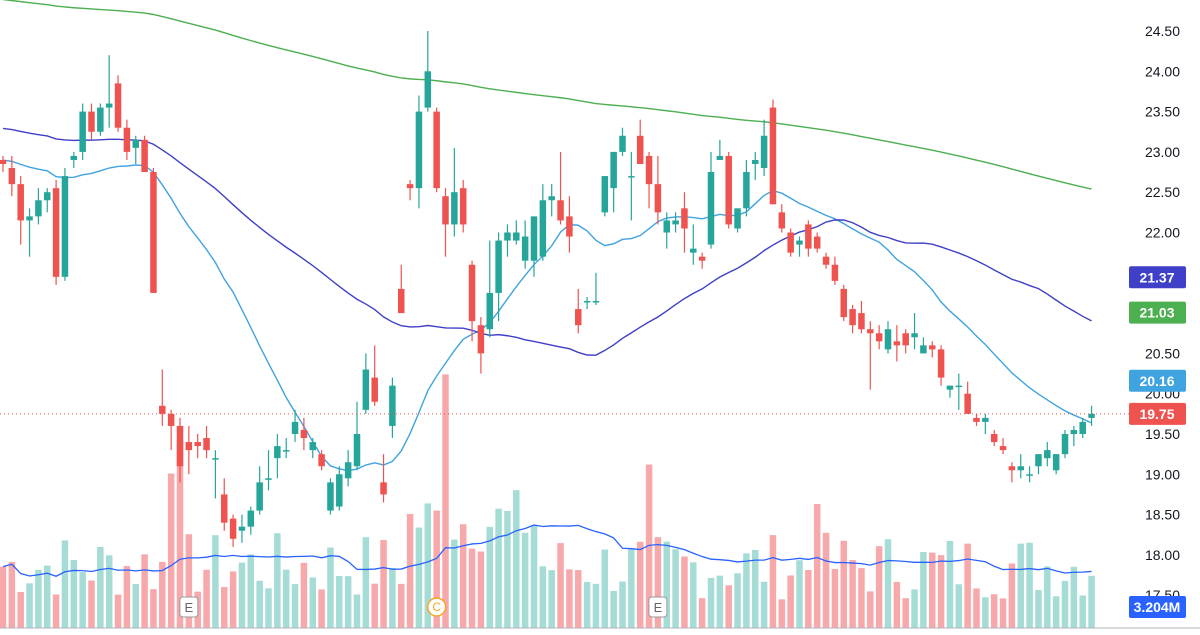 The width and height of the screenshot is (1200, 635). I want to click on earnings-marker: E, so click(658, 607).